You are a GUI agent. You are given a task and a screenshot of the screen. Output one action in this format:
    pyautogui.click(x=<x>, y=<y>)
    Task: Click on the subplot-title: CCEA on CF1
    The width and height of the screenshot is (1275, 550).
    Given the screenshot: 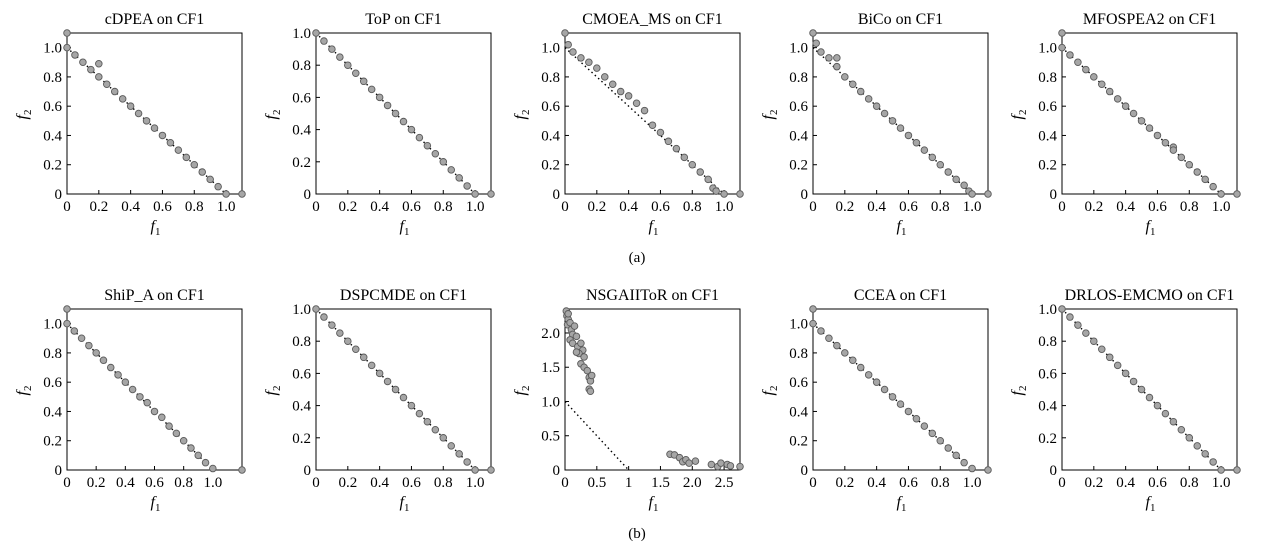 What is the action you would take?
    pyautogui.click(x=900, y=295)
    